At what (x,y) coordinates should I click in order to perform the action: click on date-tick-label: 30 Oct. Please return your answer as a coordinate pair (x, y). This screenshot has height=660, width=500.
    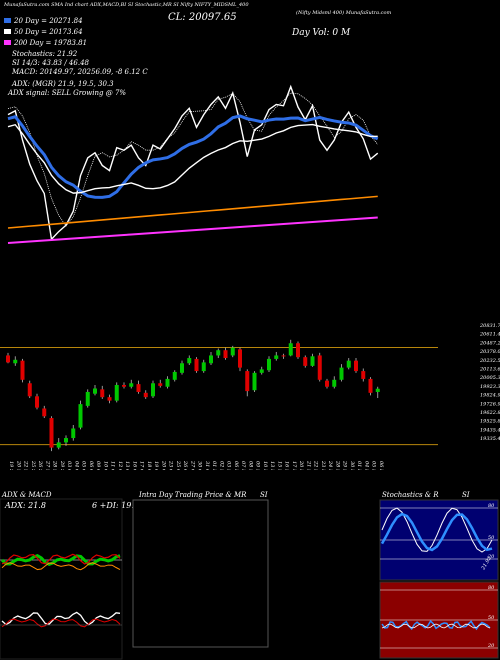
    Looking at the image, I should click on (200, 465).